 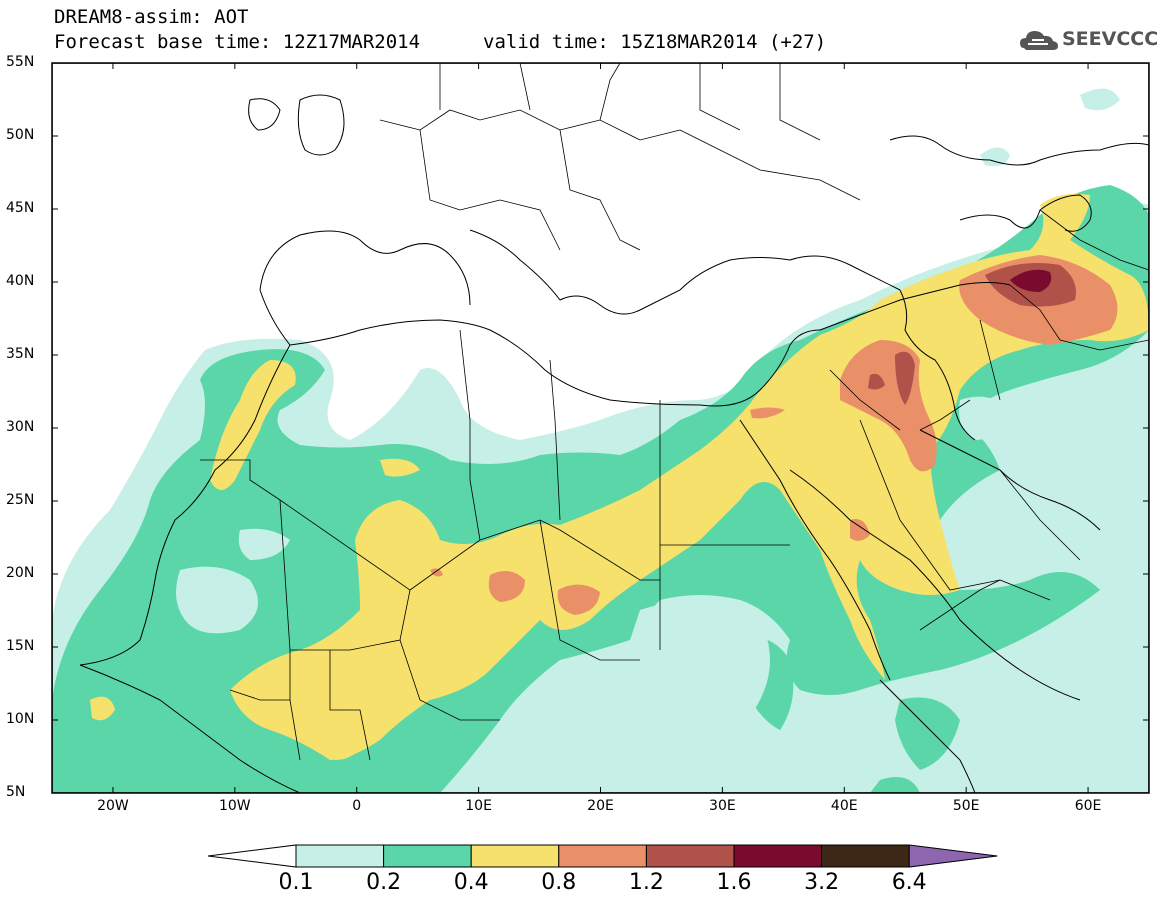 I want to click on lat-label: 35N, so click(x=20, y=354).